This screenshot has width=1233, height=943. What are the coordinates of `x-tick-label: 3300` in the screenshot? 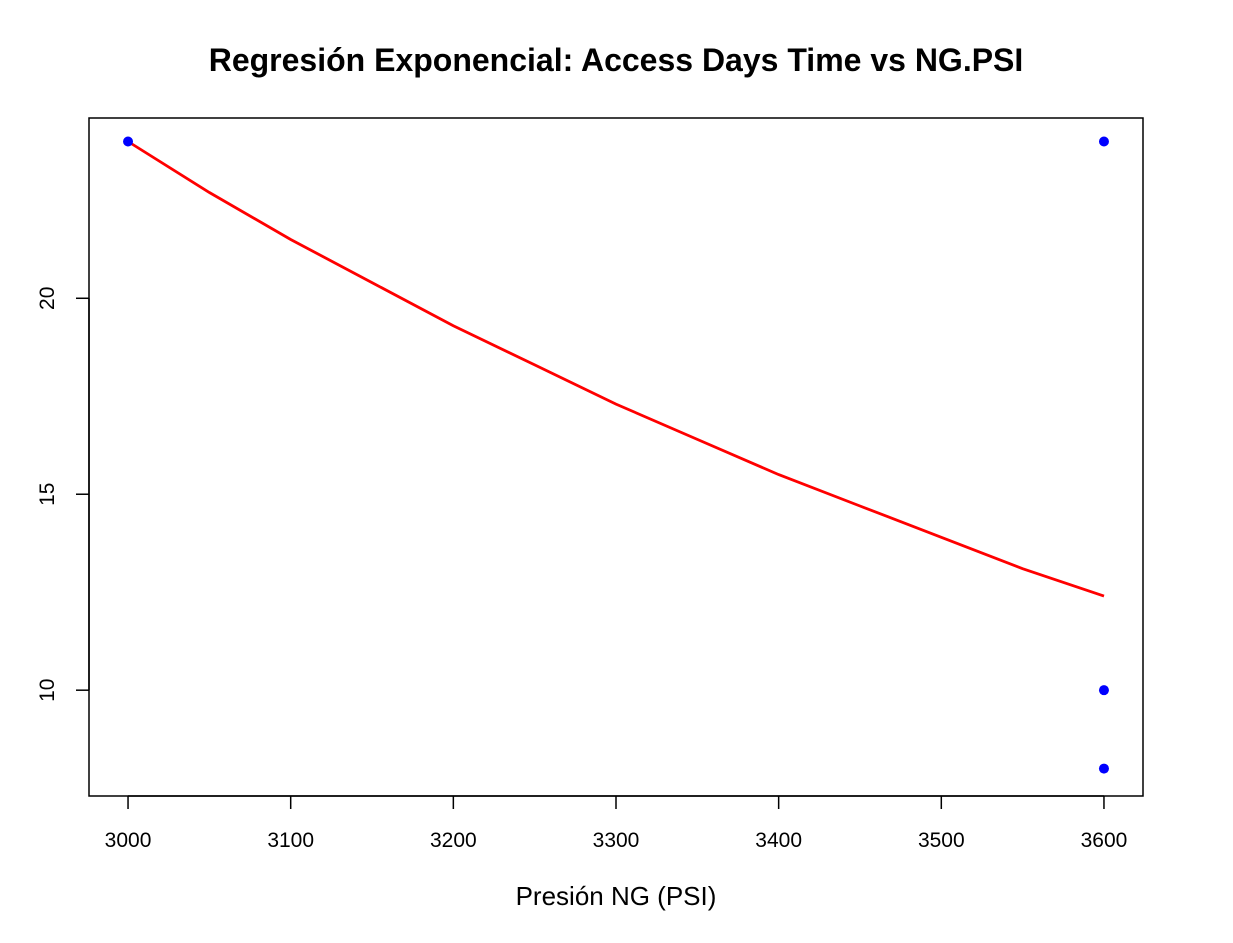 It's located at (616, 840).